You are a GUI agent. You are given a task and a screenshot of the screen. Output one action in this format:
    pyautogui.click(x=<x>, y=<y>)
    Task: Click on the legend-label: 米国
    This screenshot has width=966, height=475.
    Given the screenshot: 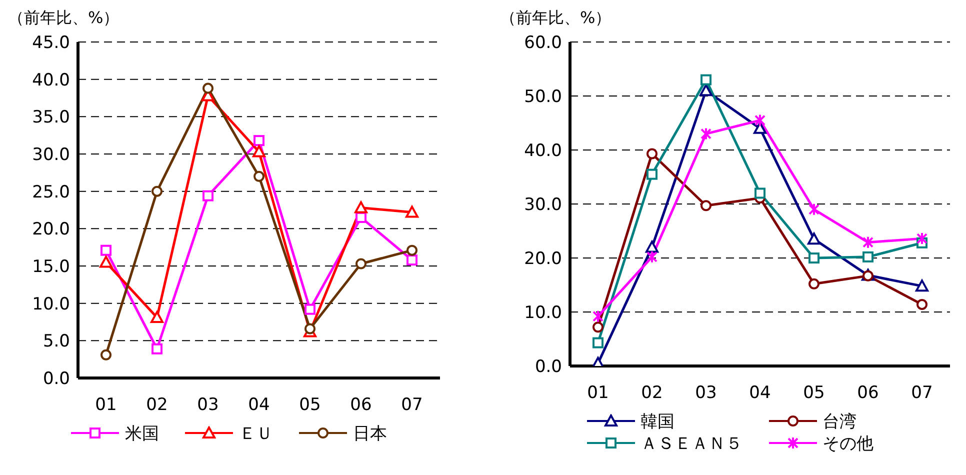 What is the action you would take?
    pyautogui.click(x=142, y=433)
    